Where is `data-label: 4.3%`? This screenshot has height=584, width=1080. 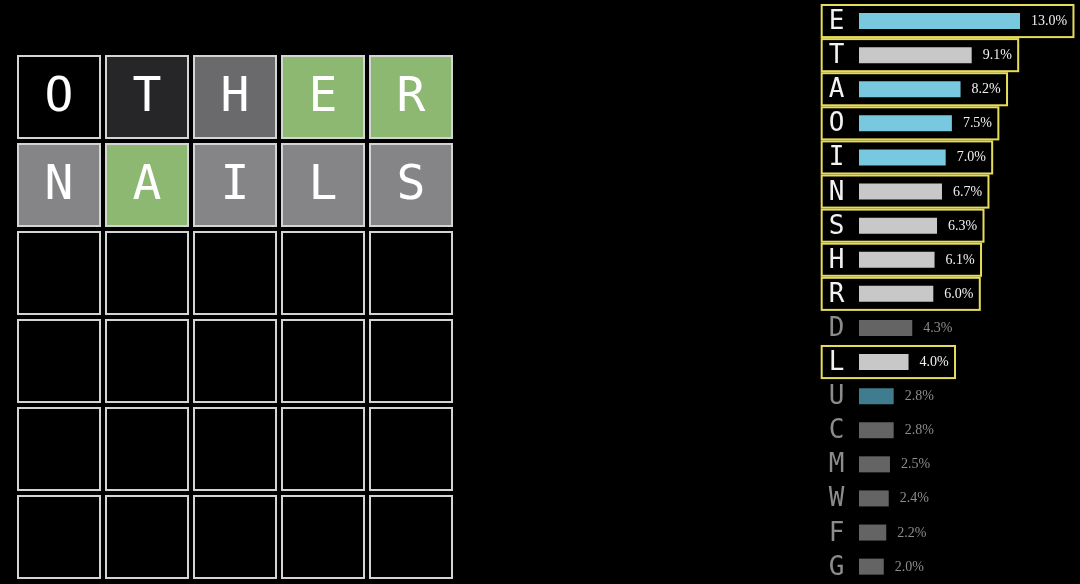 data-label: 4.3% is located at coordinates (938, 327).